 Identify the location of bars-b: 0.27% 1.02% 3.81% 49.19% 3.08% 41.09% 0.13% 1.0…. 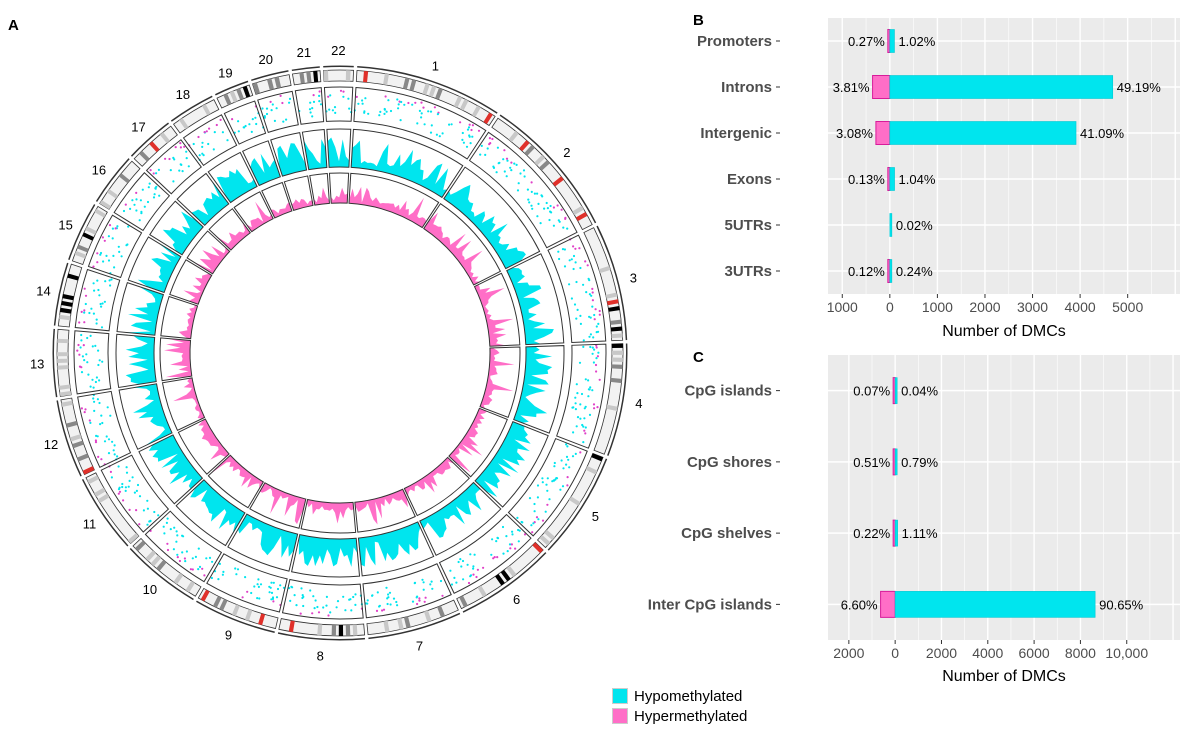
(997, 156).